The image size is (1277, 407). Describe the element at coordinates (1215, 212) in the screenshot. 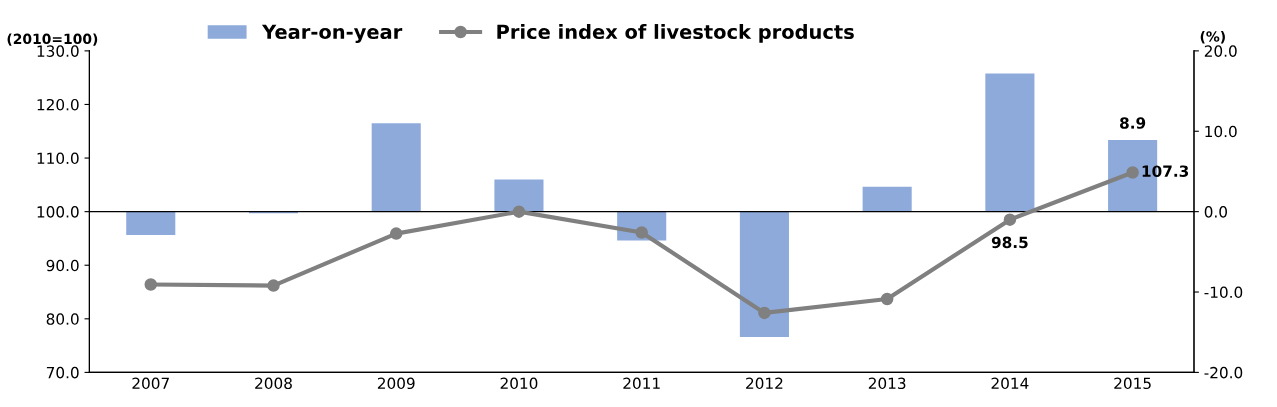

I see `y2-tick-label: 0.0` at that location.